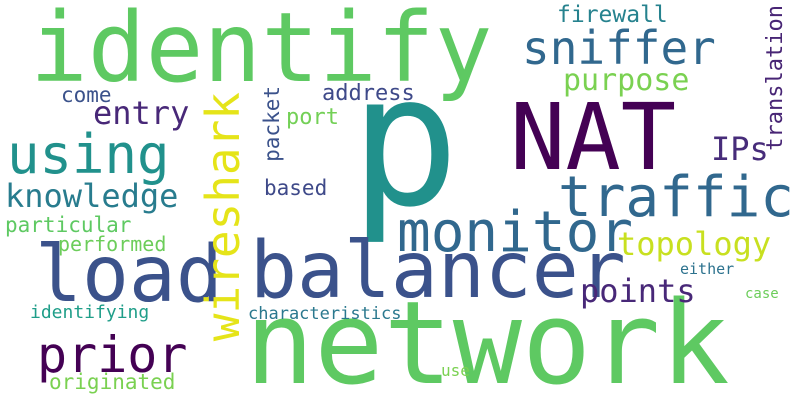 This screenshot has height=400, width=800. What do you see at coordinates (112, 244) in the screenshot?
I see `word-performed: performed` at bounding box center [112, 244].